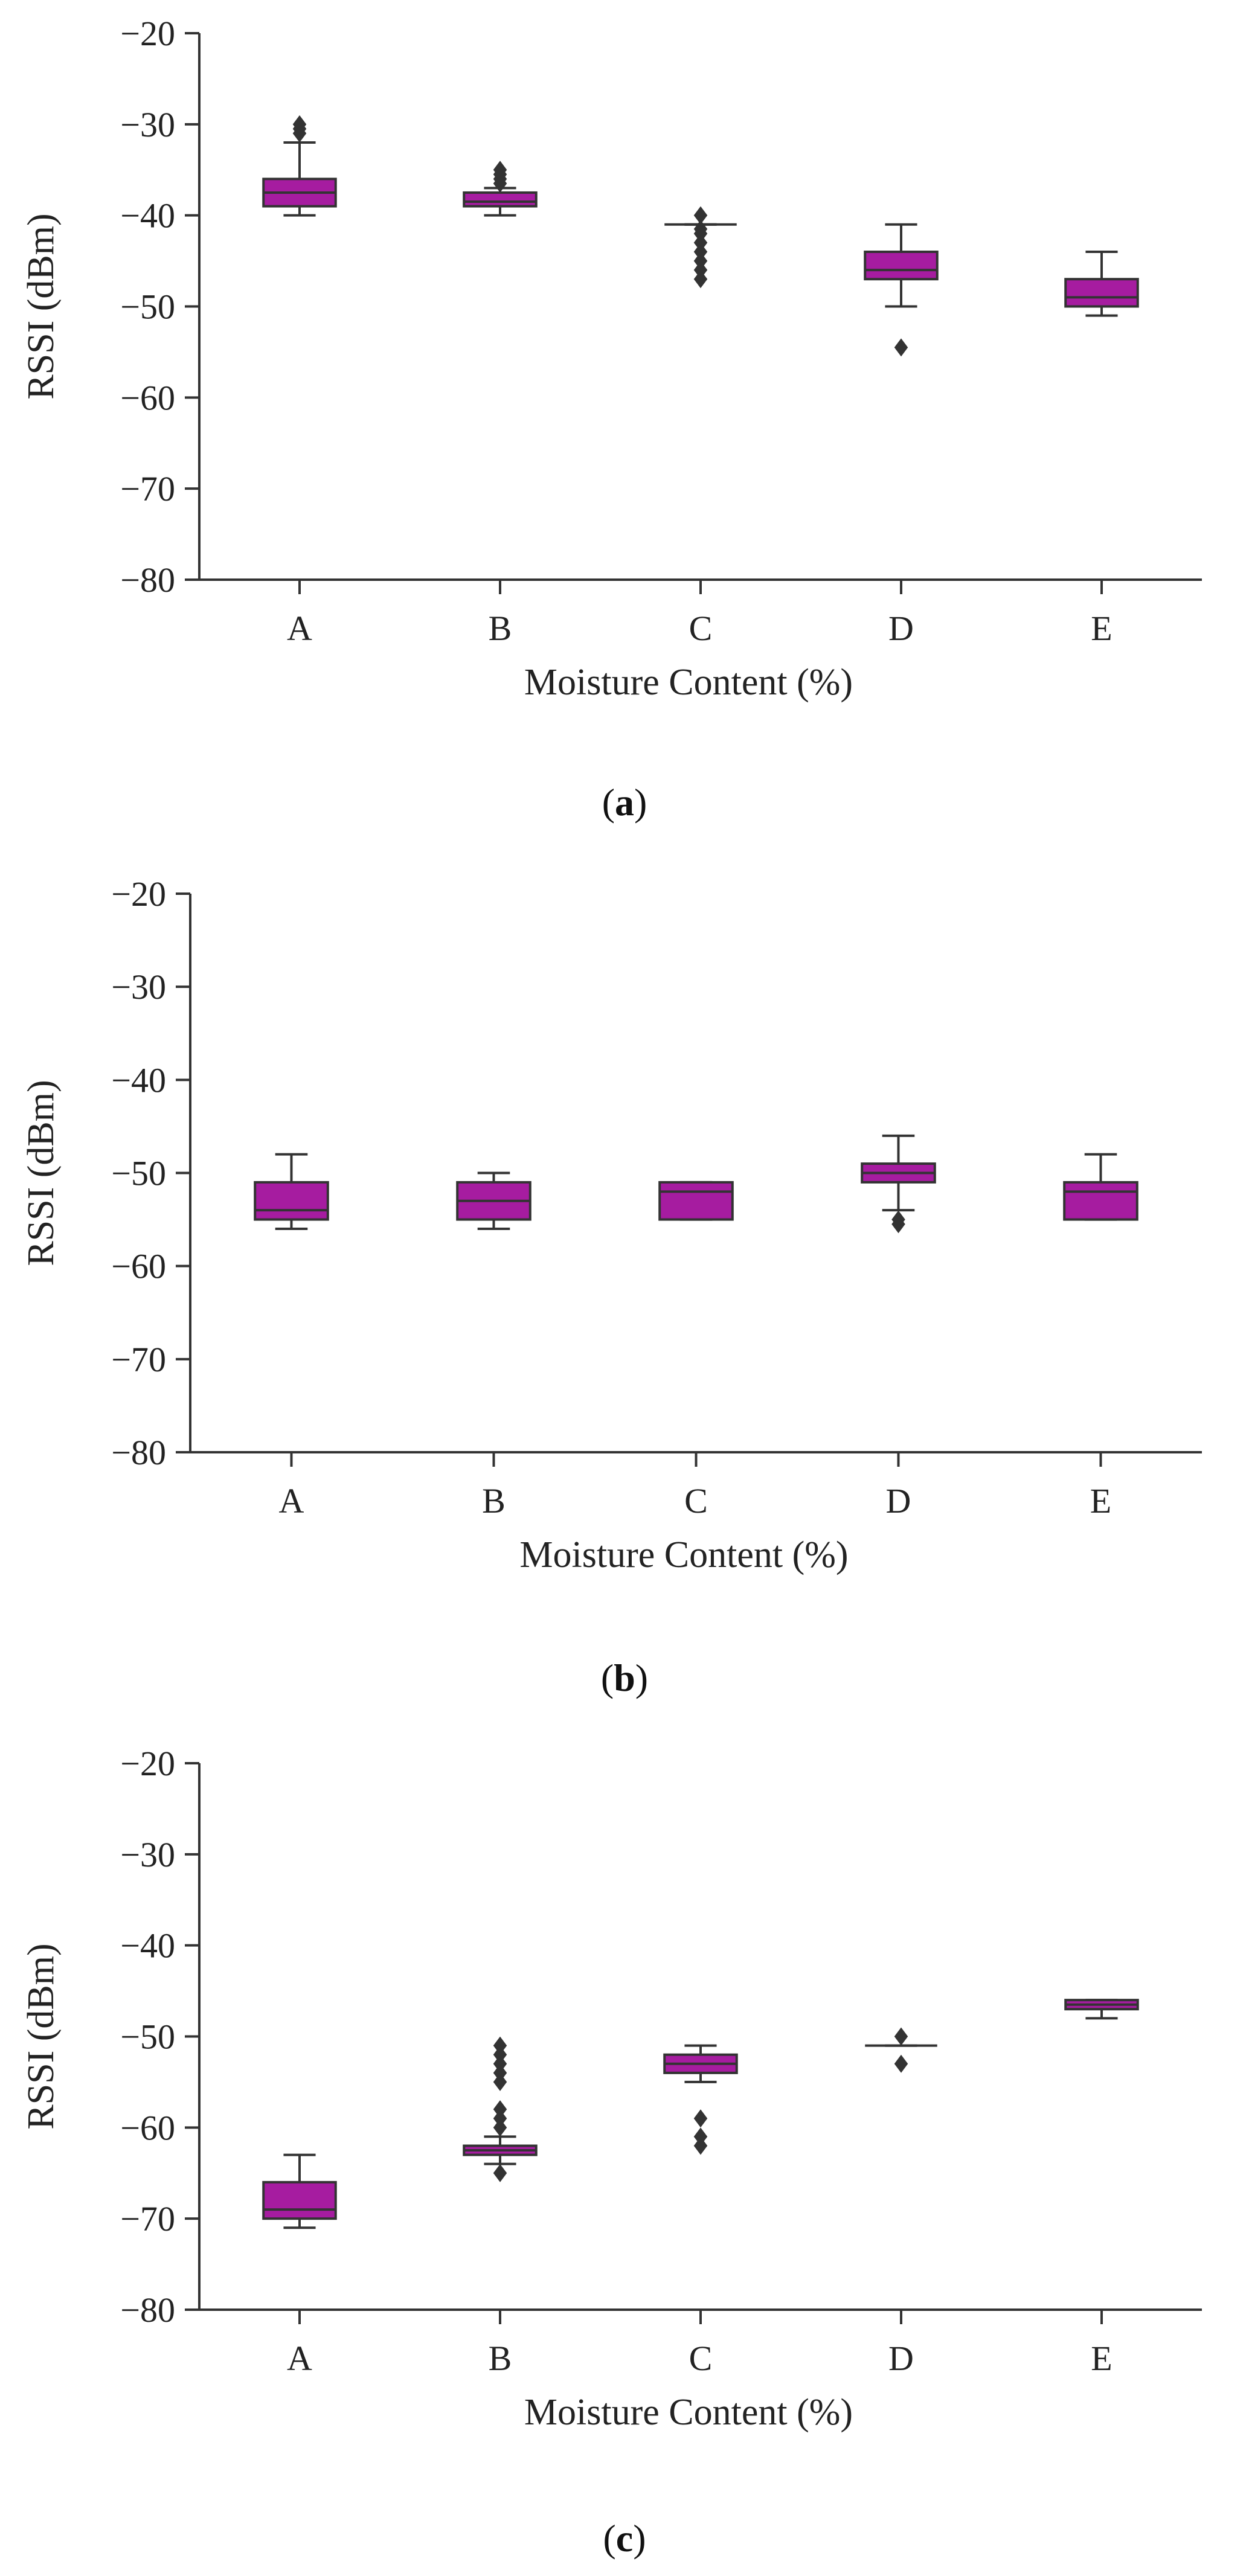 This screenshot has width=1249, height=2576. I want to click on box-c-C, so click(700, 2099).